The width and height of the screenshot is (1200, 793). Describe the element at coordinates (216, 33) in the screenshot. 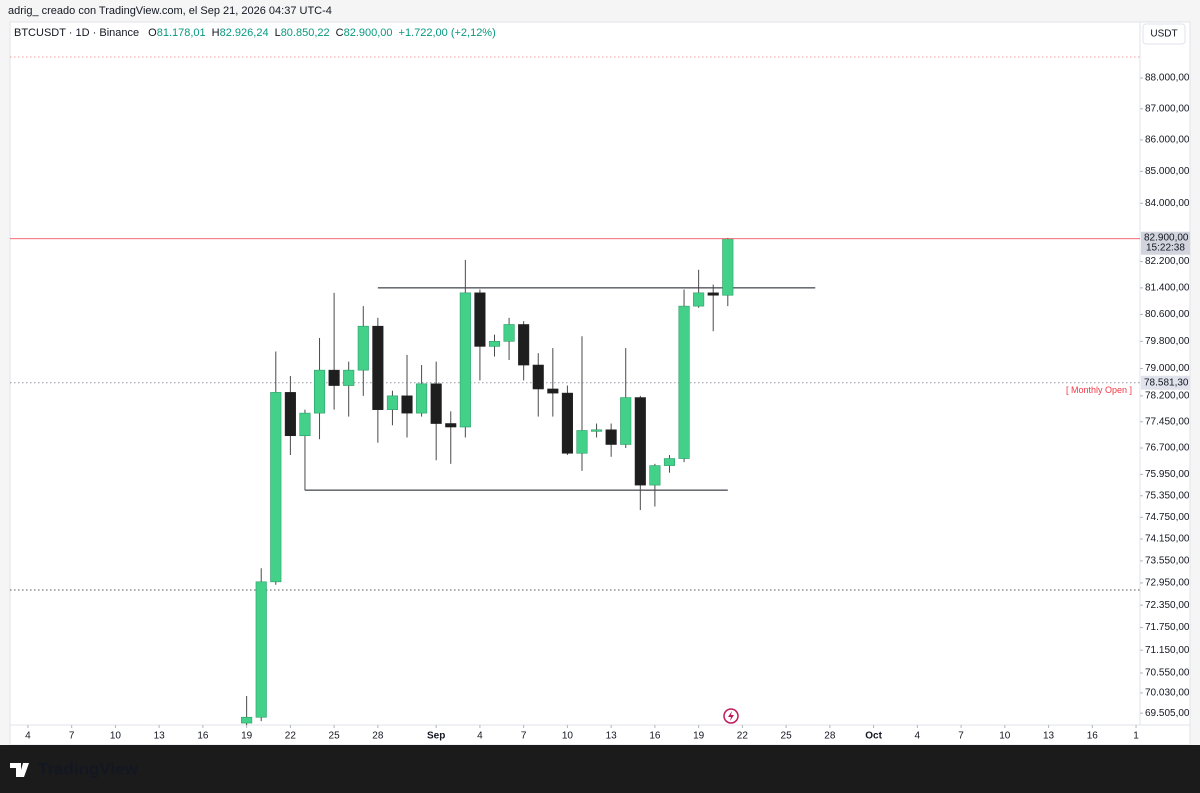

I see `legend-key: H` at that location.